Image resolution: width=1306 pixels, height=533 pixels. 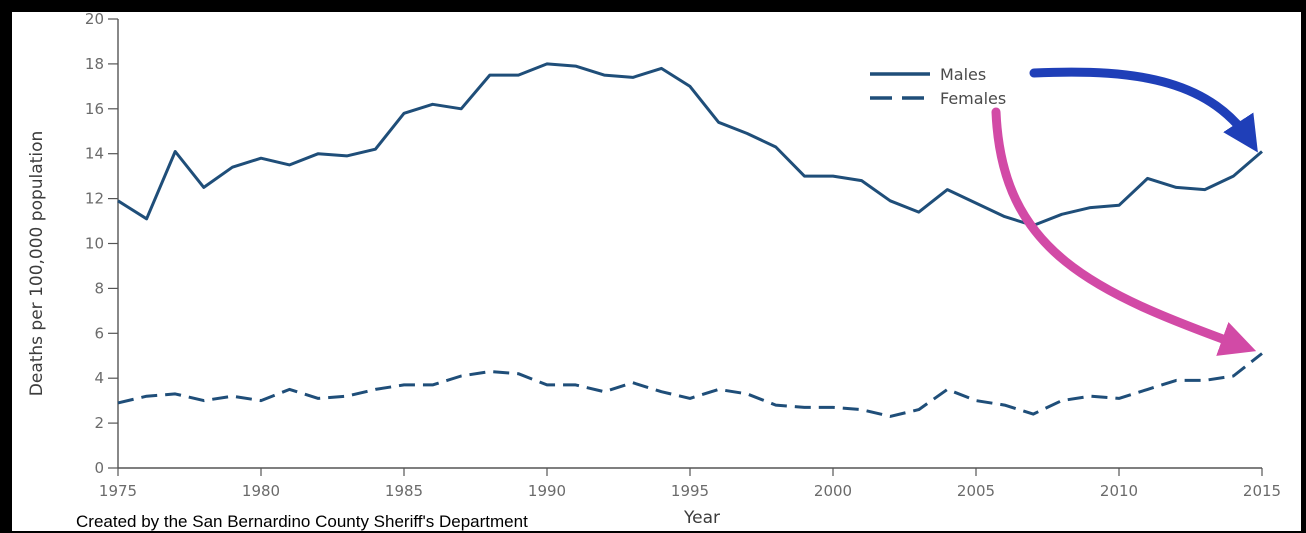 What do you see at coordinates (94, 20) in the screenshot?
I see `y-tick-label: 20` at bounding box center [94, 20].